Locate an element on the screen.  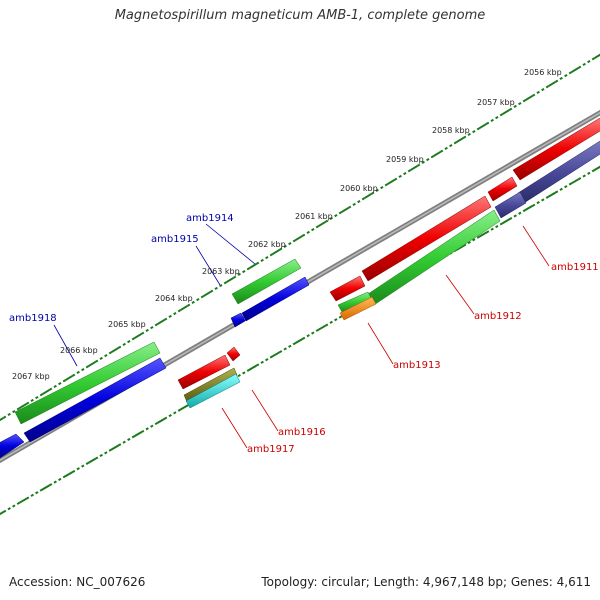
kbp-label: 2067 kbp is located at coordinates (31, 376).